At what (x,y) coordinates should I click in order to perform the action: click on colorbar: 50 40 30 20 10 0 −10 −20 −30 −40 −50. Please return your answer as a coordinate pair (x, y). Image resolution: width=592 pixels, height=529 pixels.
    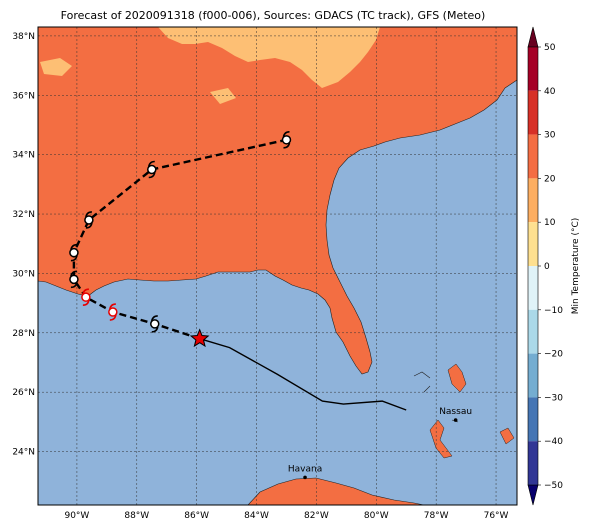
    Looking at the image, I should click on (545, 266).